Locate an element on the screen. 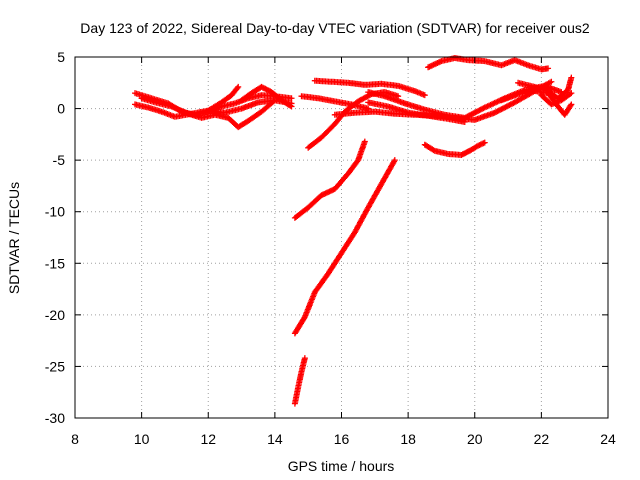 Image resolution: width=640 pixels, height=480 pixels. x-tick-label: 8 is located at coordinates (75, 439).